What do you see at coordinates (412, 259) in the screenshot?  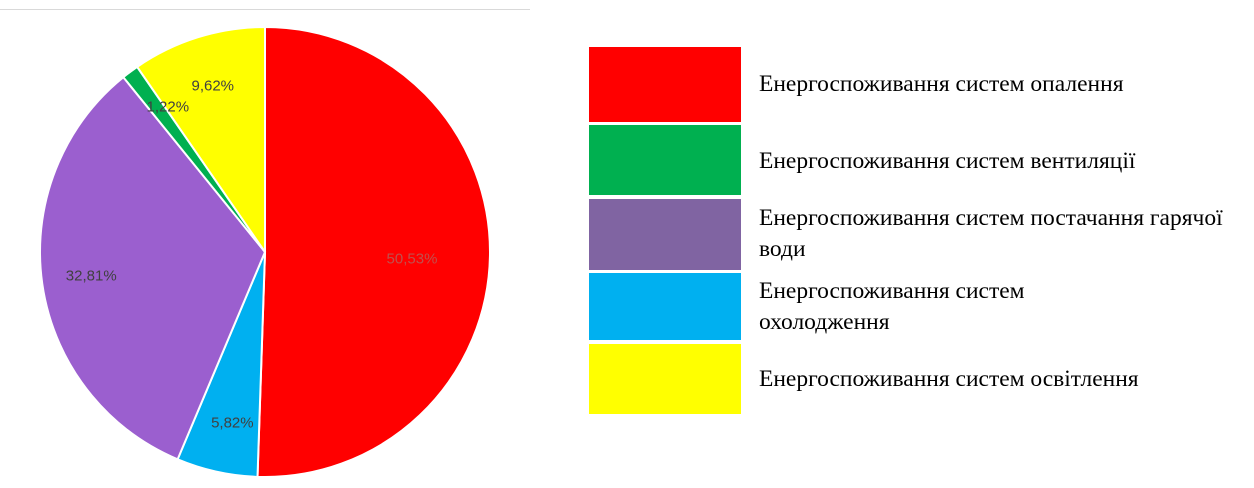 I see `pie-data-label-0: 50,53%` at bounding box center [412, 259].